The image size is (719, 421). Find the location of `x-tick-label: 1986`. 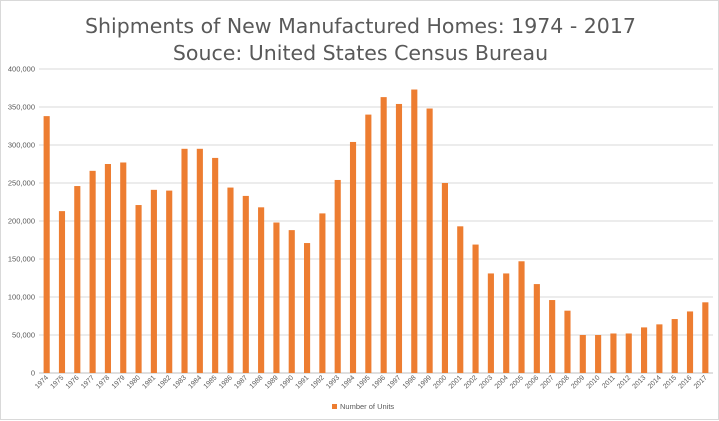

x-tick-label: 1986 is located at coordinates (226, 382).